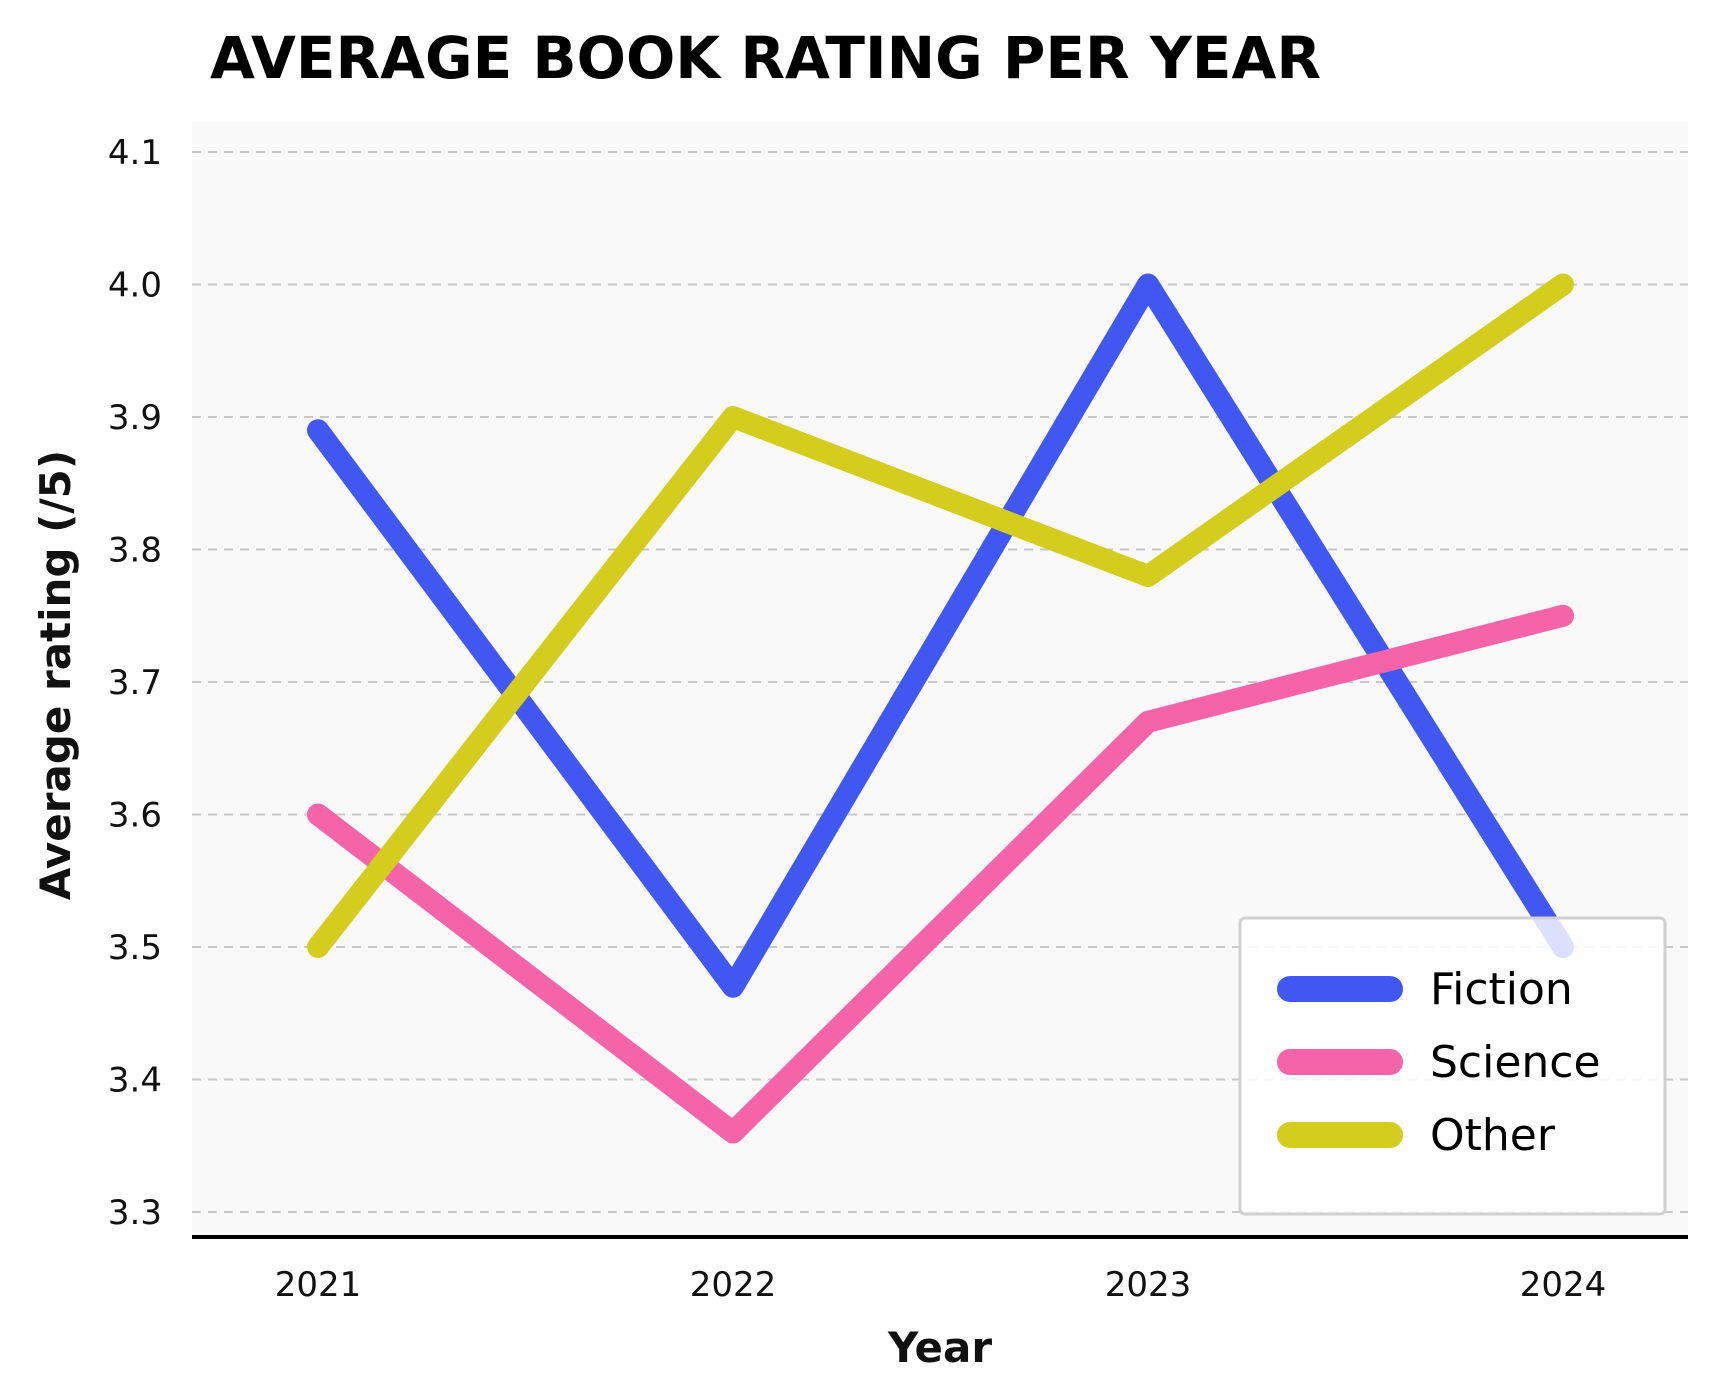 This screenshot has height=1396, width=1710. Describe the element at coordinates (135, 948) in the screenshot. I see `y-tick-label: 3.5` at that location.